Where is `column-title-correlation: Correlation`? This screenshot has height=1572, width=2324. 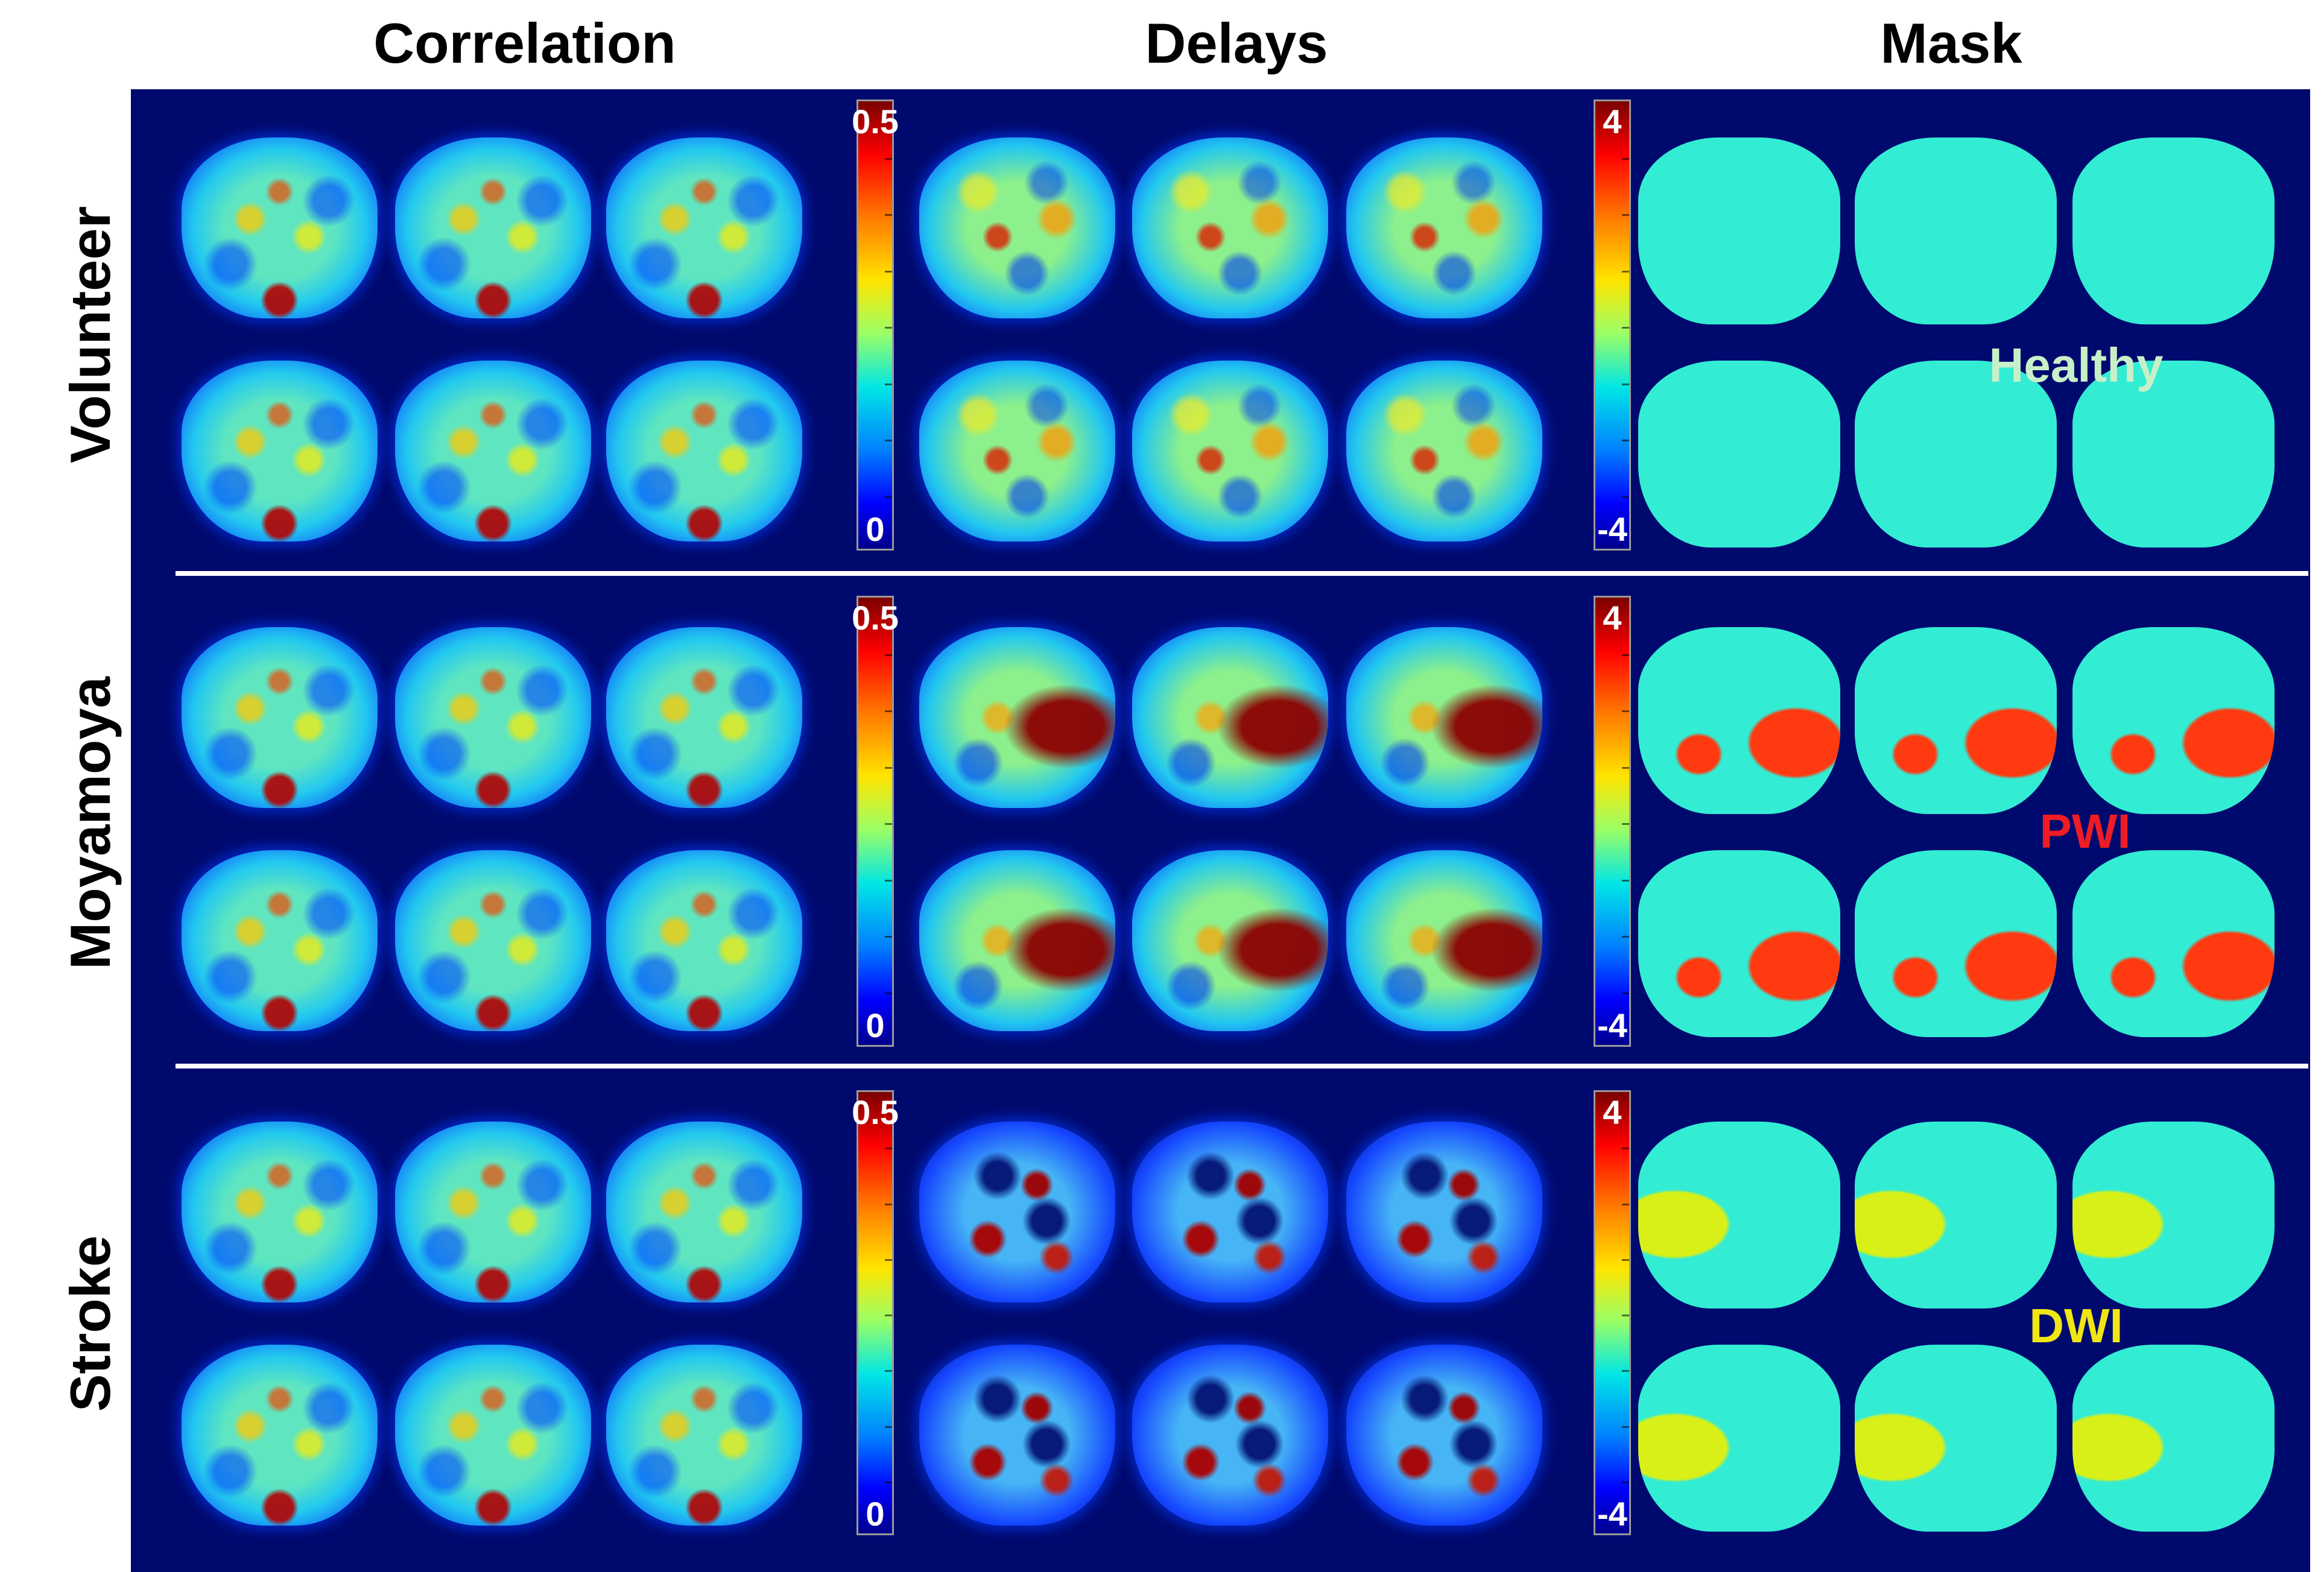
column-title-correlation: Correlation is located at coordinates (524, 43).